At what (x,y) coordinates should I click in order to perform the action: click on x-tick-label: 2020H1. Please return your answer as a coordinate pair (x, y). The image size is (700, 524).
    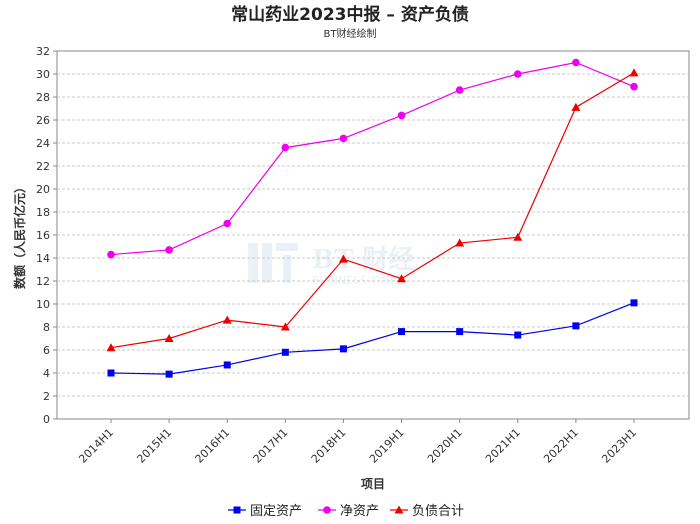
    Looking at the image, I should click on (445, 446).